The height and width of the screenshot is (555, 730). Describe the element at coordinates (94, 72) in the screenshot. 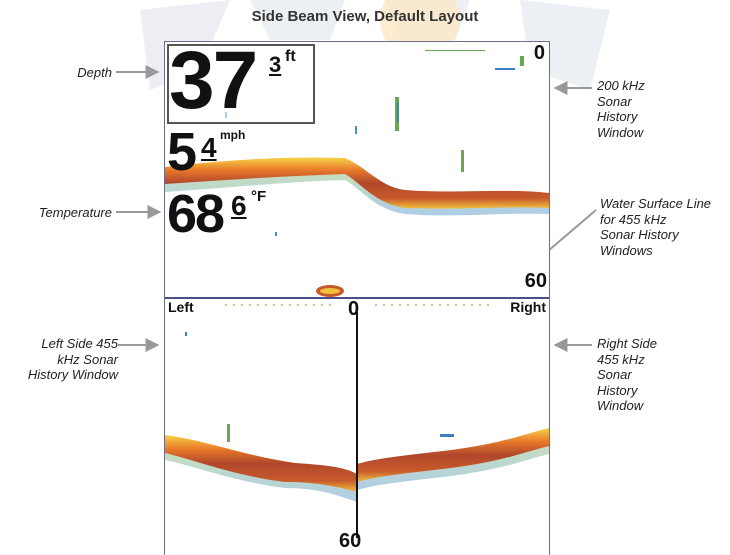

I see `callout-depth: Depth` at that location.